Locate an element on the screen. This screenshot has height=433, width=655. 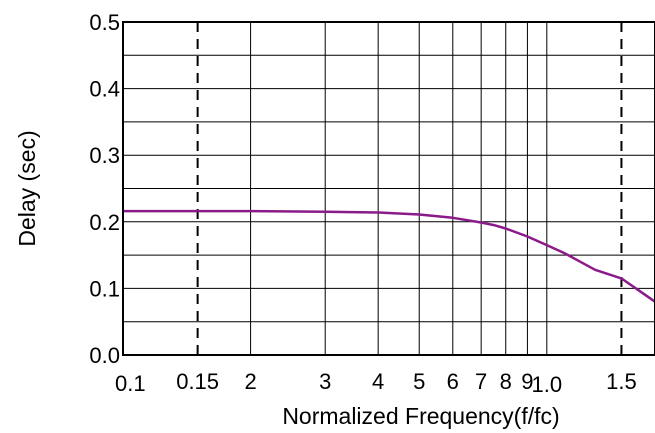
x-tick-label: 2 is located at coordinates (250, 381).